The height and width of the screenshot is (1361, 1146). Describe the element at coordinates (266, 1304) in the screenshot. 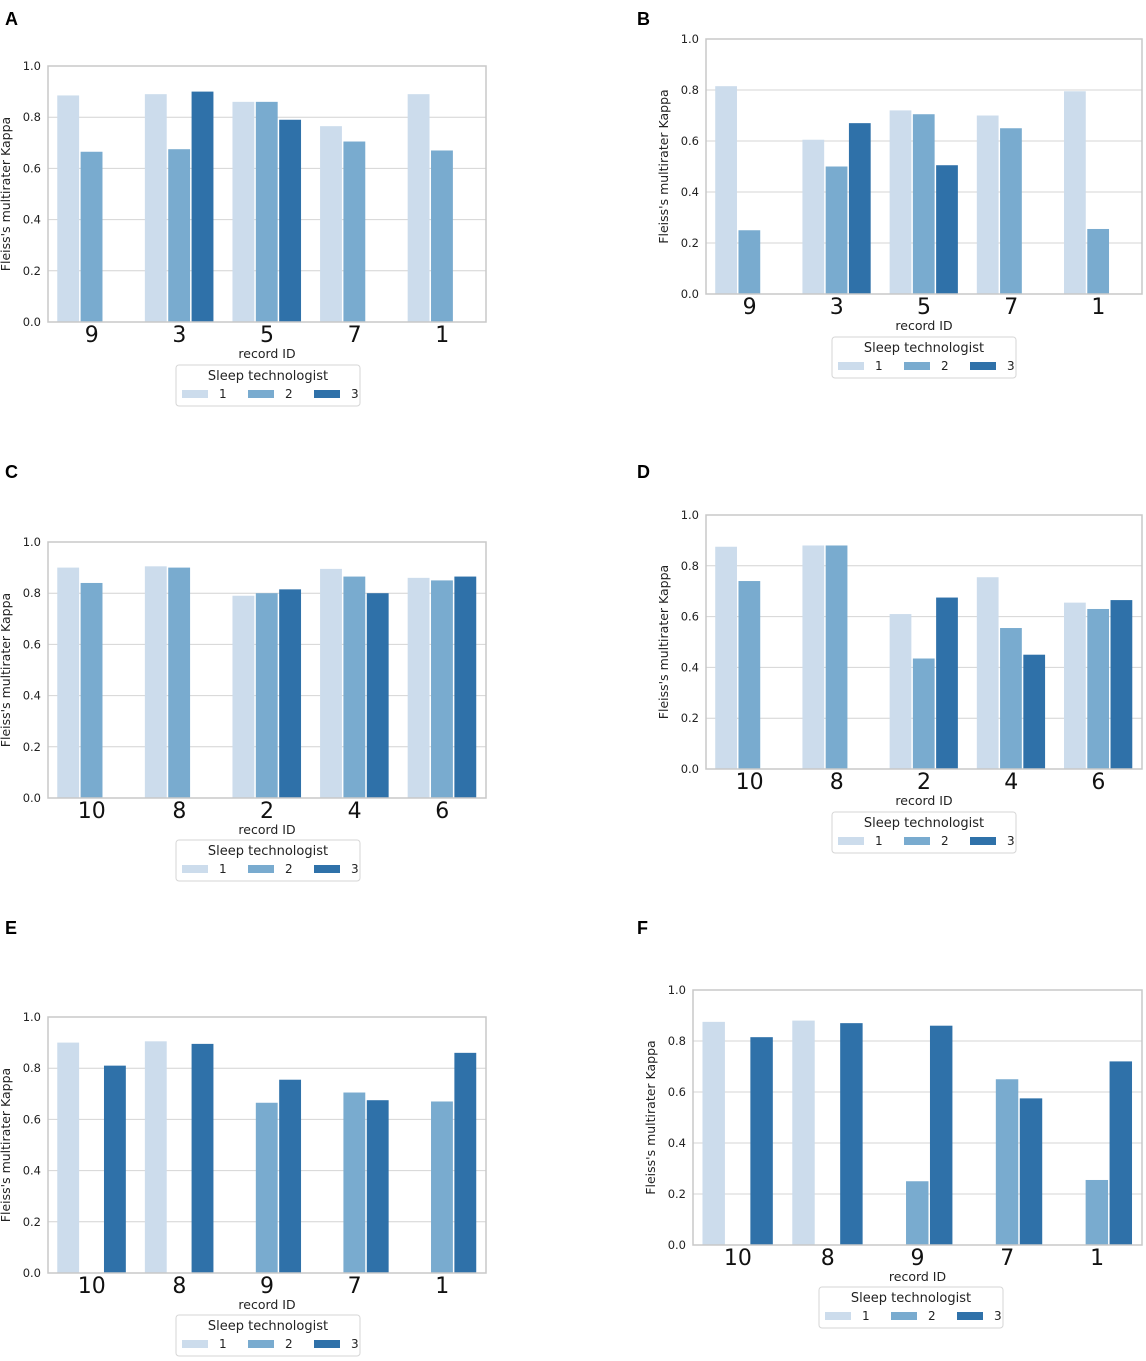

I see `x-axis-label: record ID` at that location.